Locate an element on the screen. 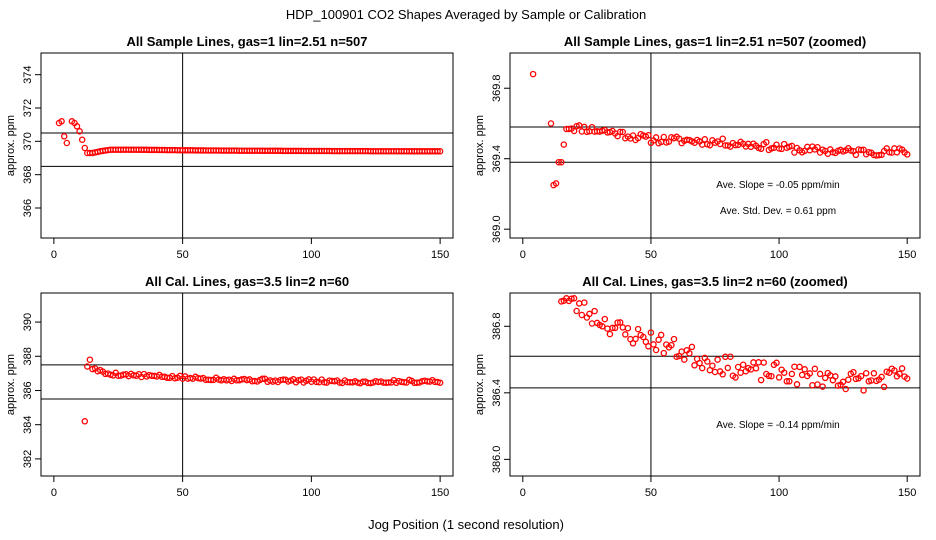  y-tick-label: 386.8 is located at coordinates (497, 327).